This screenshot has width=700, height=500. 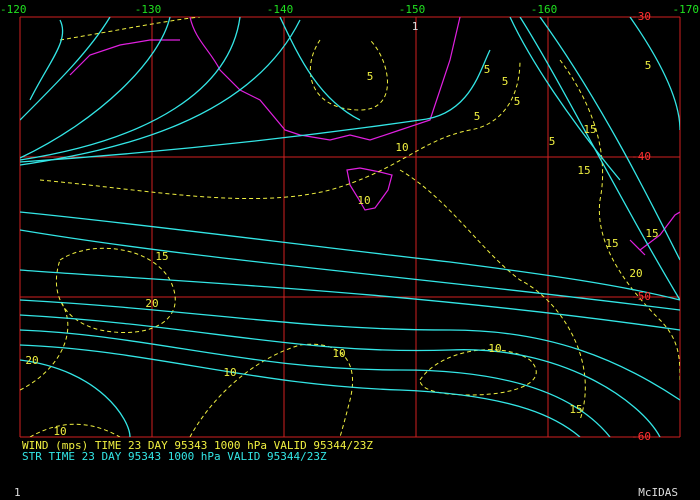 I want to click on longitude-label: -160, so click(x=544, y=9).